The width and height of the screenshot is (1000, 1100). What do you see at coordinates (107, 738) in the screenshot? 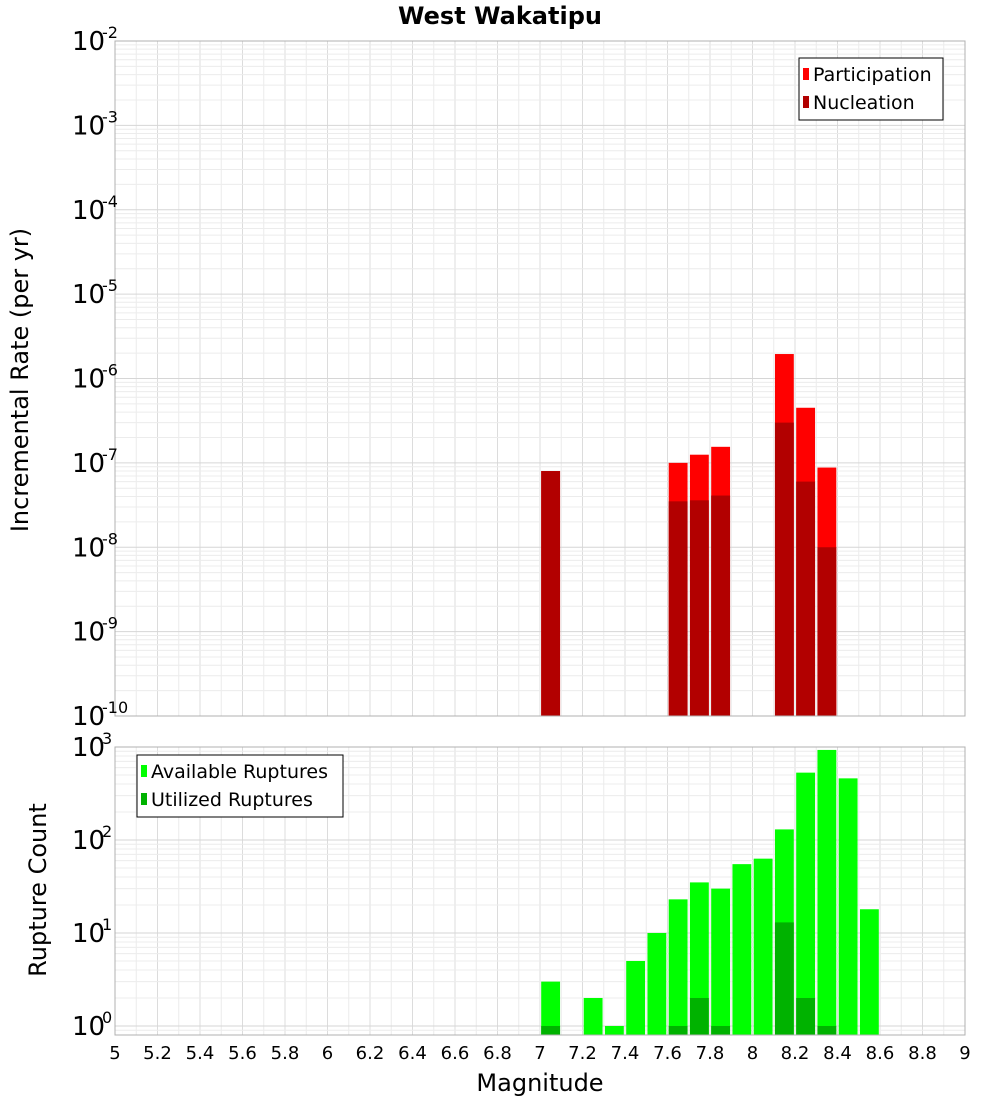
I see `y-tick-exponent: 3` at bounding box center [107, 738].